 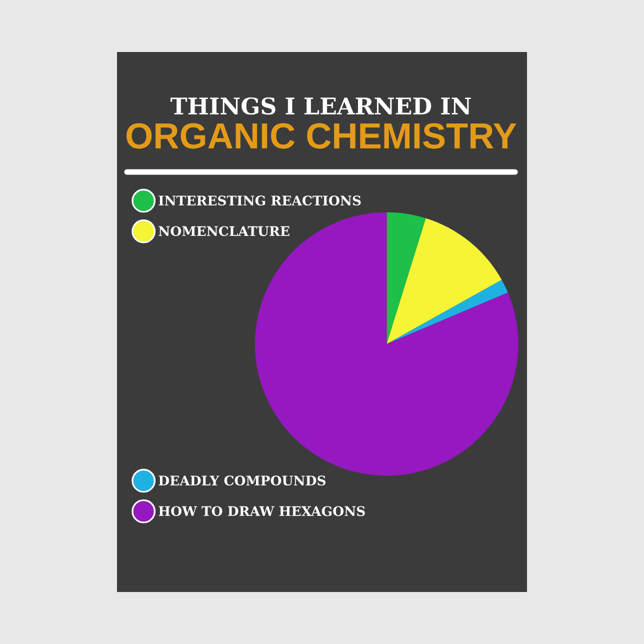 I want to click on legend-label: INTERESTING REACTIONS, so click(x=259, y=201).